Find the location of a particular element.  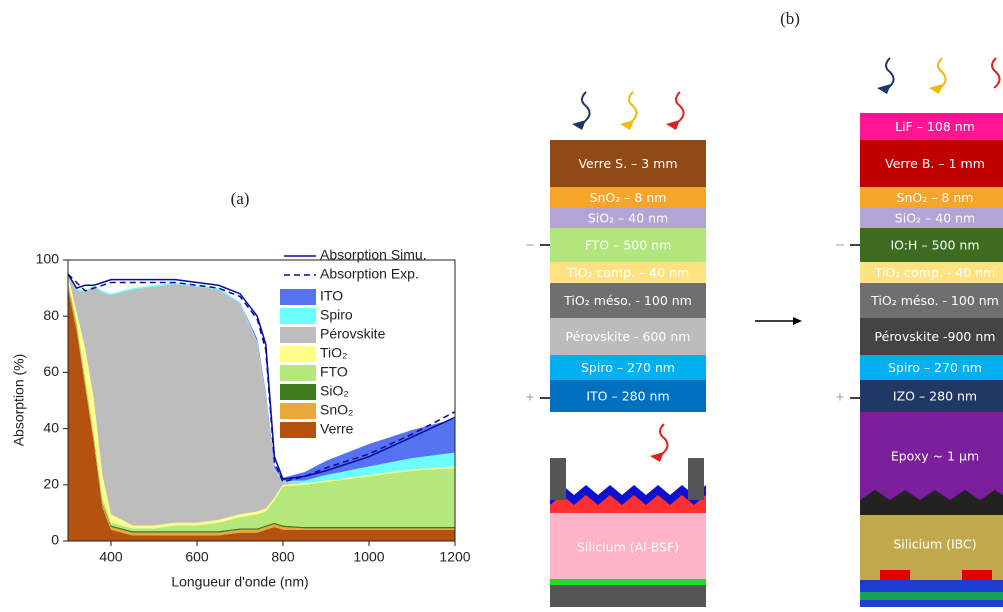

layer-label: TiO₂ comp. – 40 nm is located at coordinates (627, 272).